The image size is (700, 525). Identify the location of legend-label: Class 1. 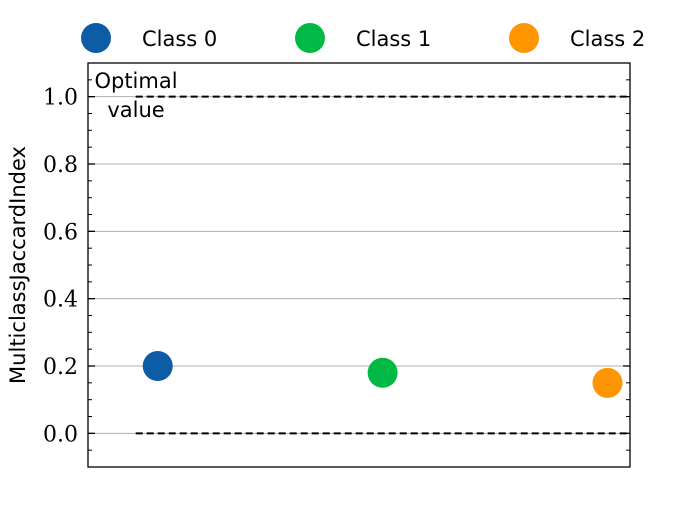
(393, 39).